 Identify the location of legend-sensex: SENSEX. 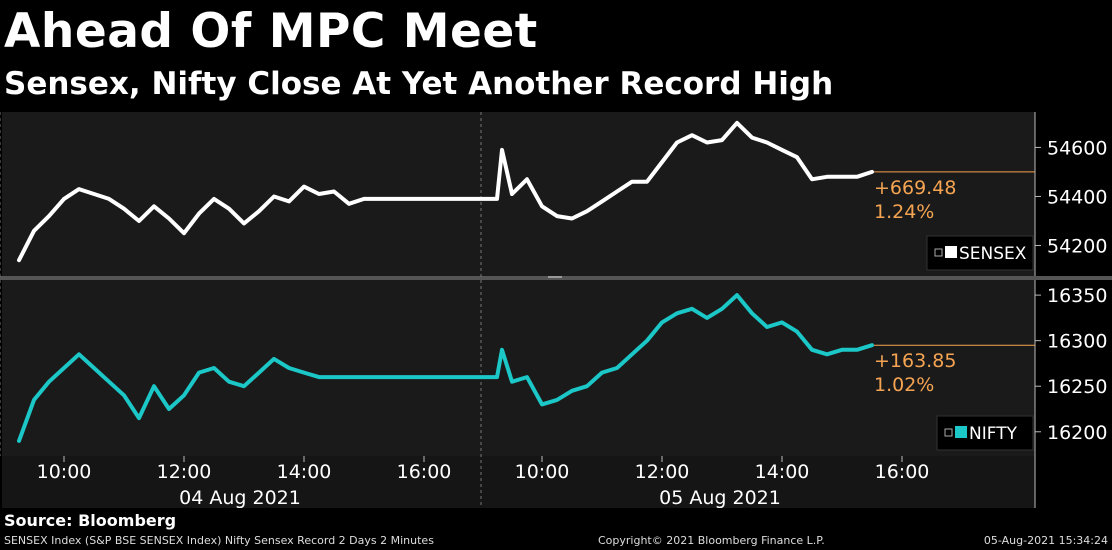
(980, 253).